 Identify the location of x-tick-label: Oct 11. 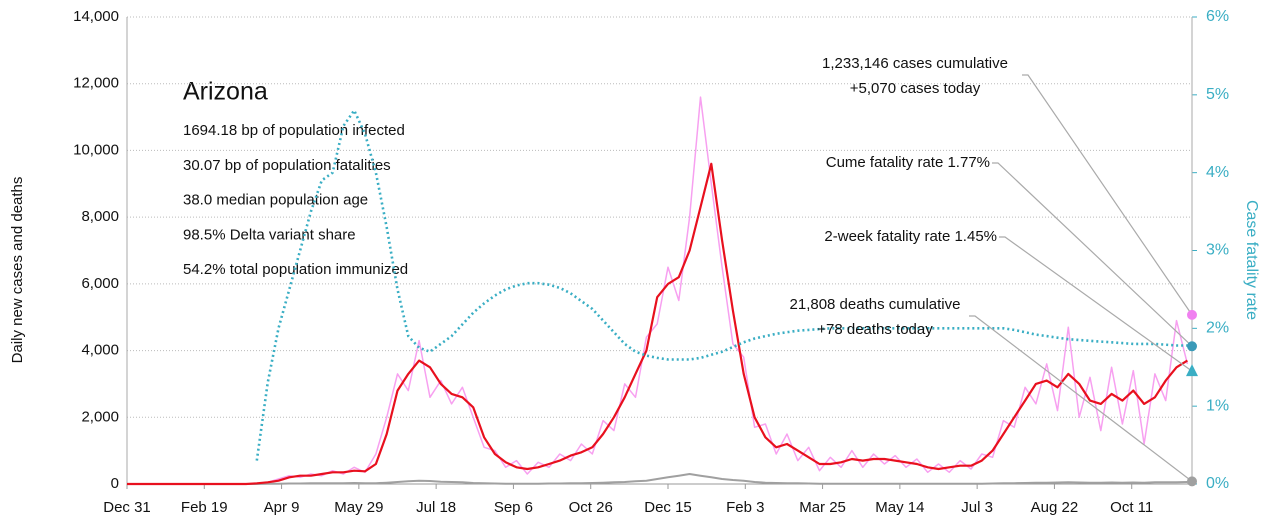
(1131, 507).